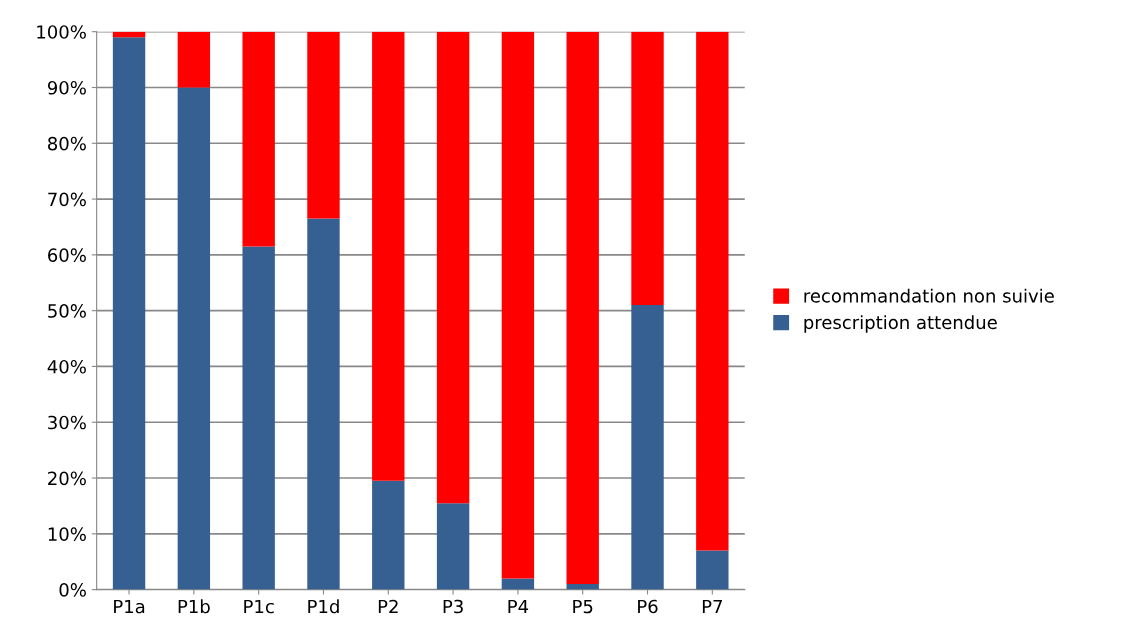 This screenshot has height=634, width=1137. What do you see at coordinates (712, 606) in the screenshot?
I see `x-tick-label: P7` at bounding box center [712, 606].